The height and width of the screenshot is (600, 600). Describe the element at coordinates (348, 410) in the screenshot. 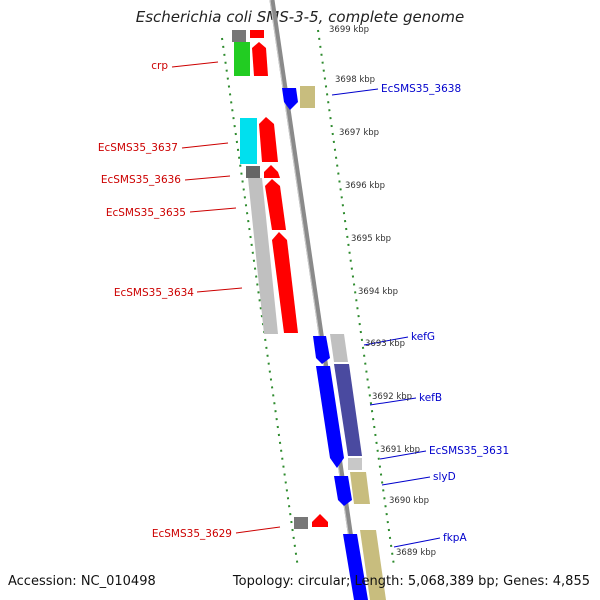

I see `feature-kefB-purple` at that location.